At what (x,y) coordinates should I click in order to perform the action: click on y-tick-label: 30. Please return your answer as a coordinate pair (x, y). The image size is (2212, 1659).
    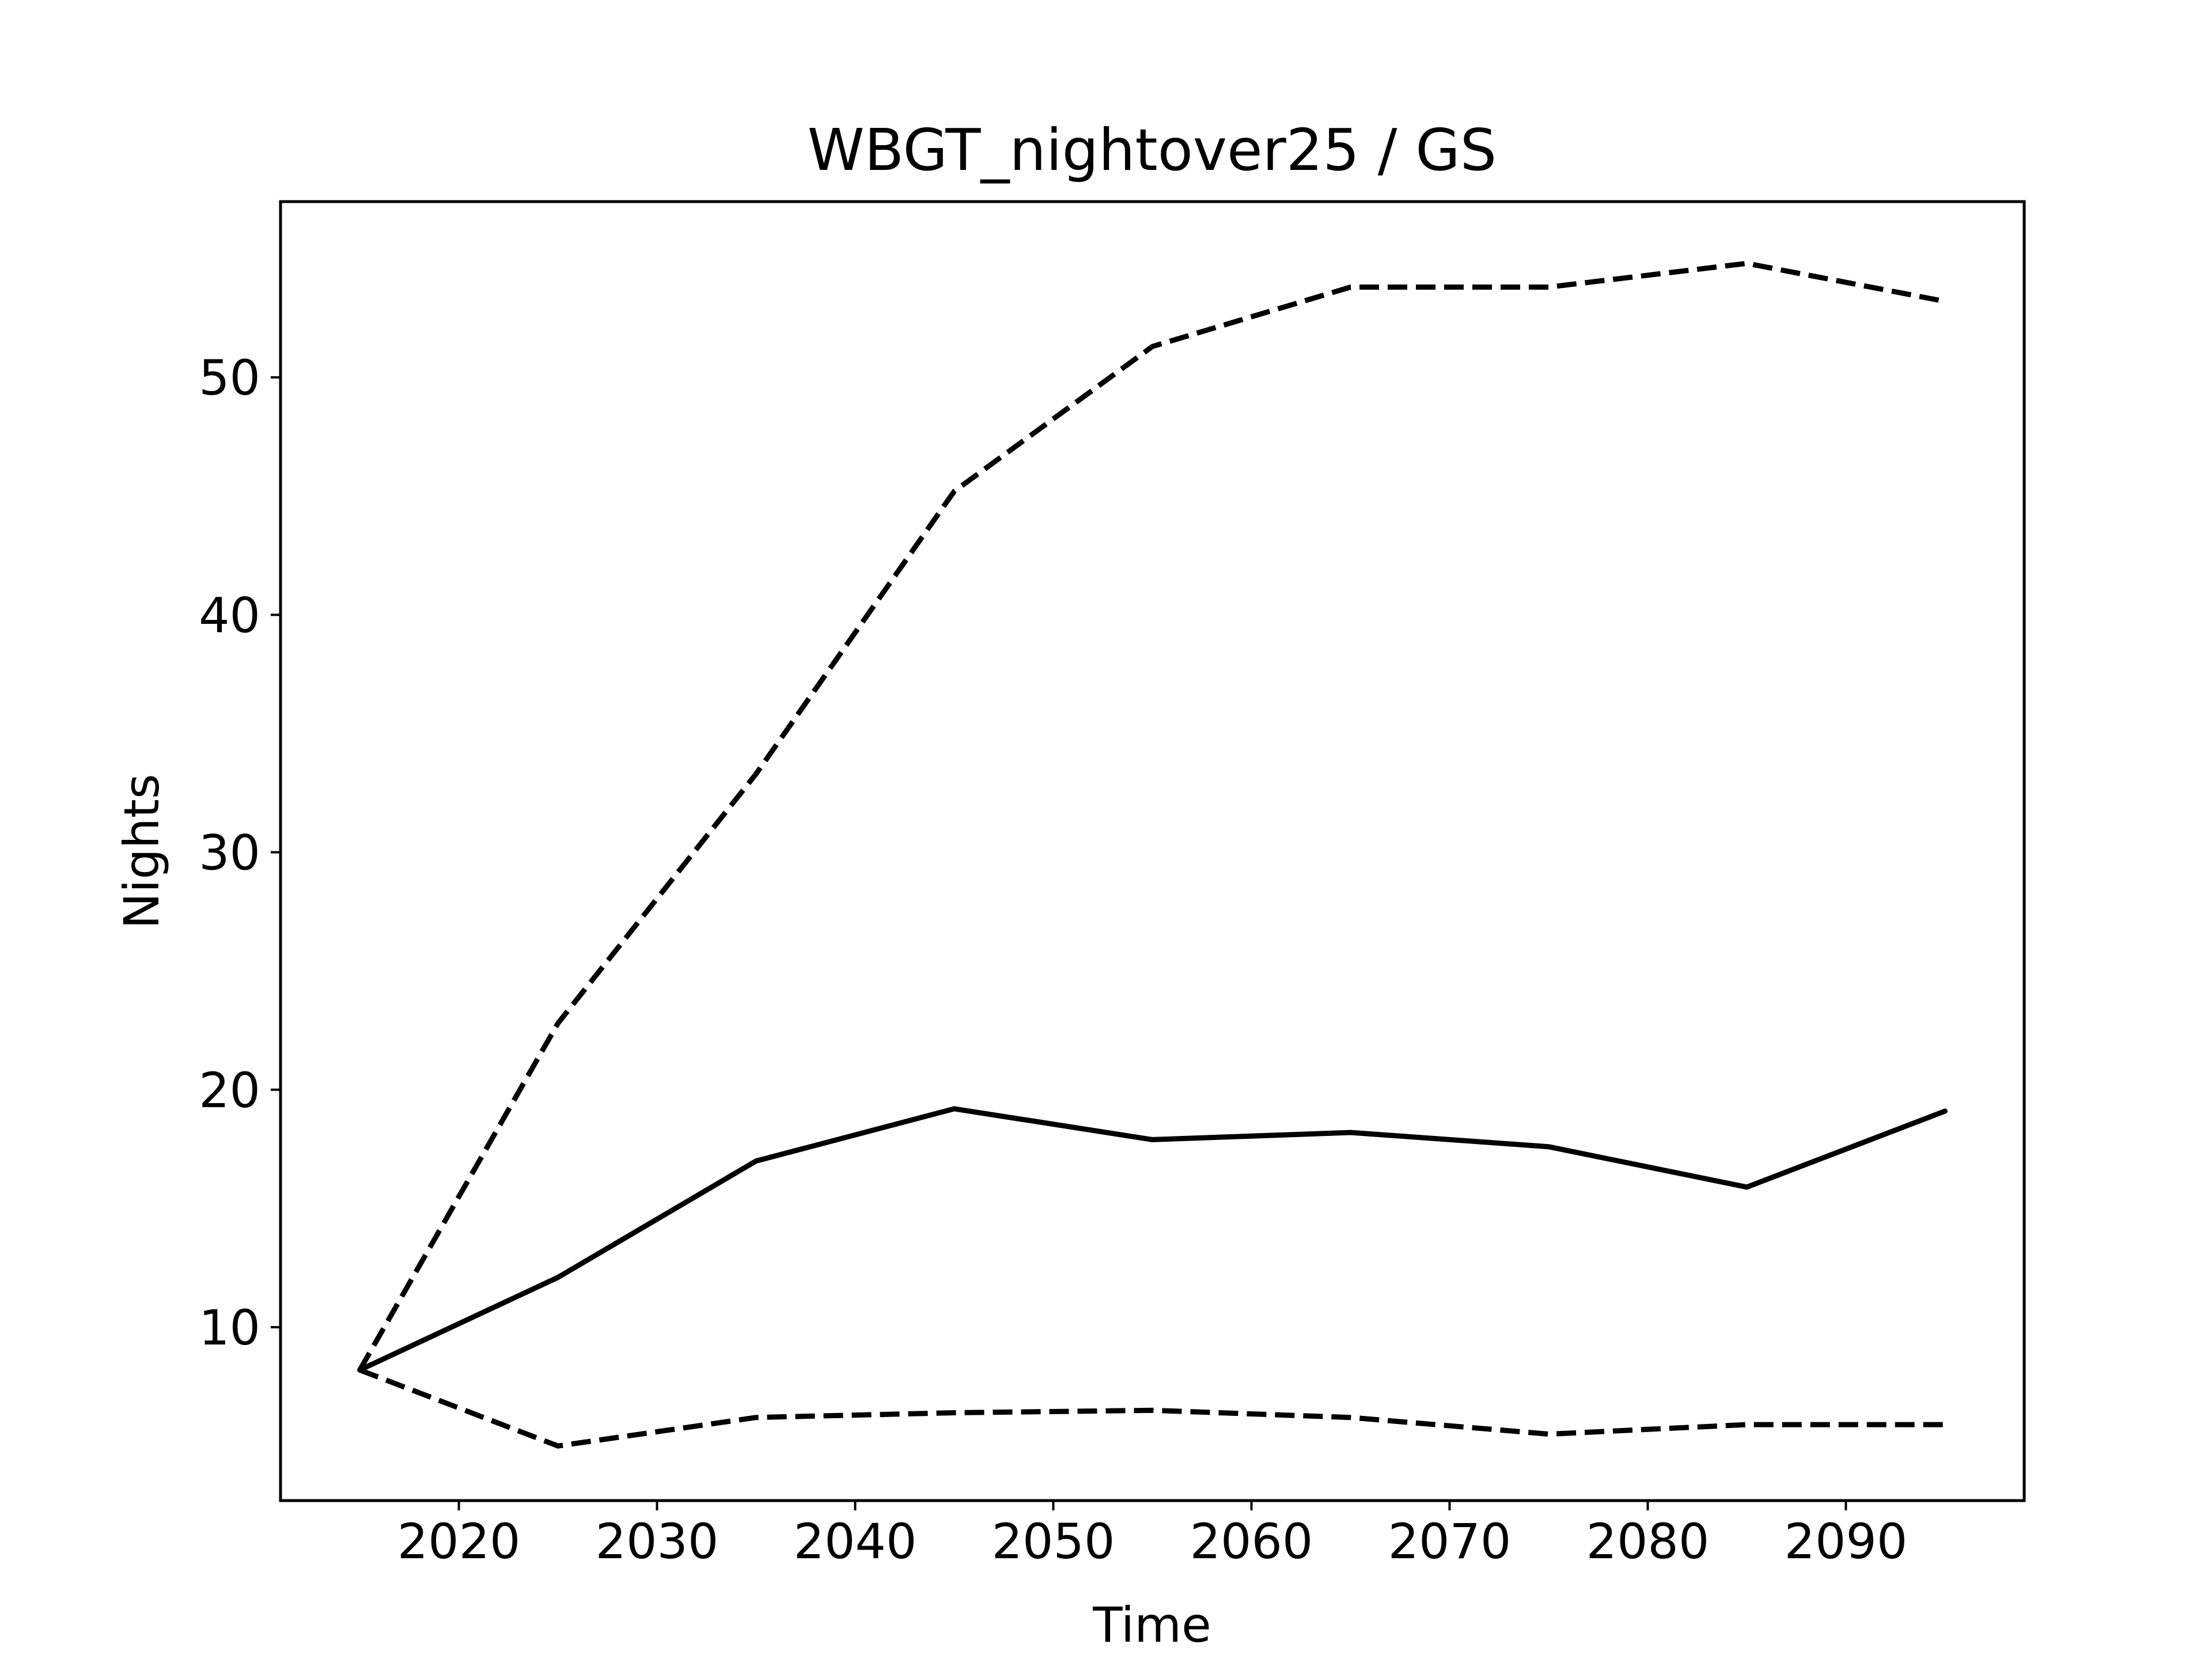
    Looking at the image, I should click on (229, 853).